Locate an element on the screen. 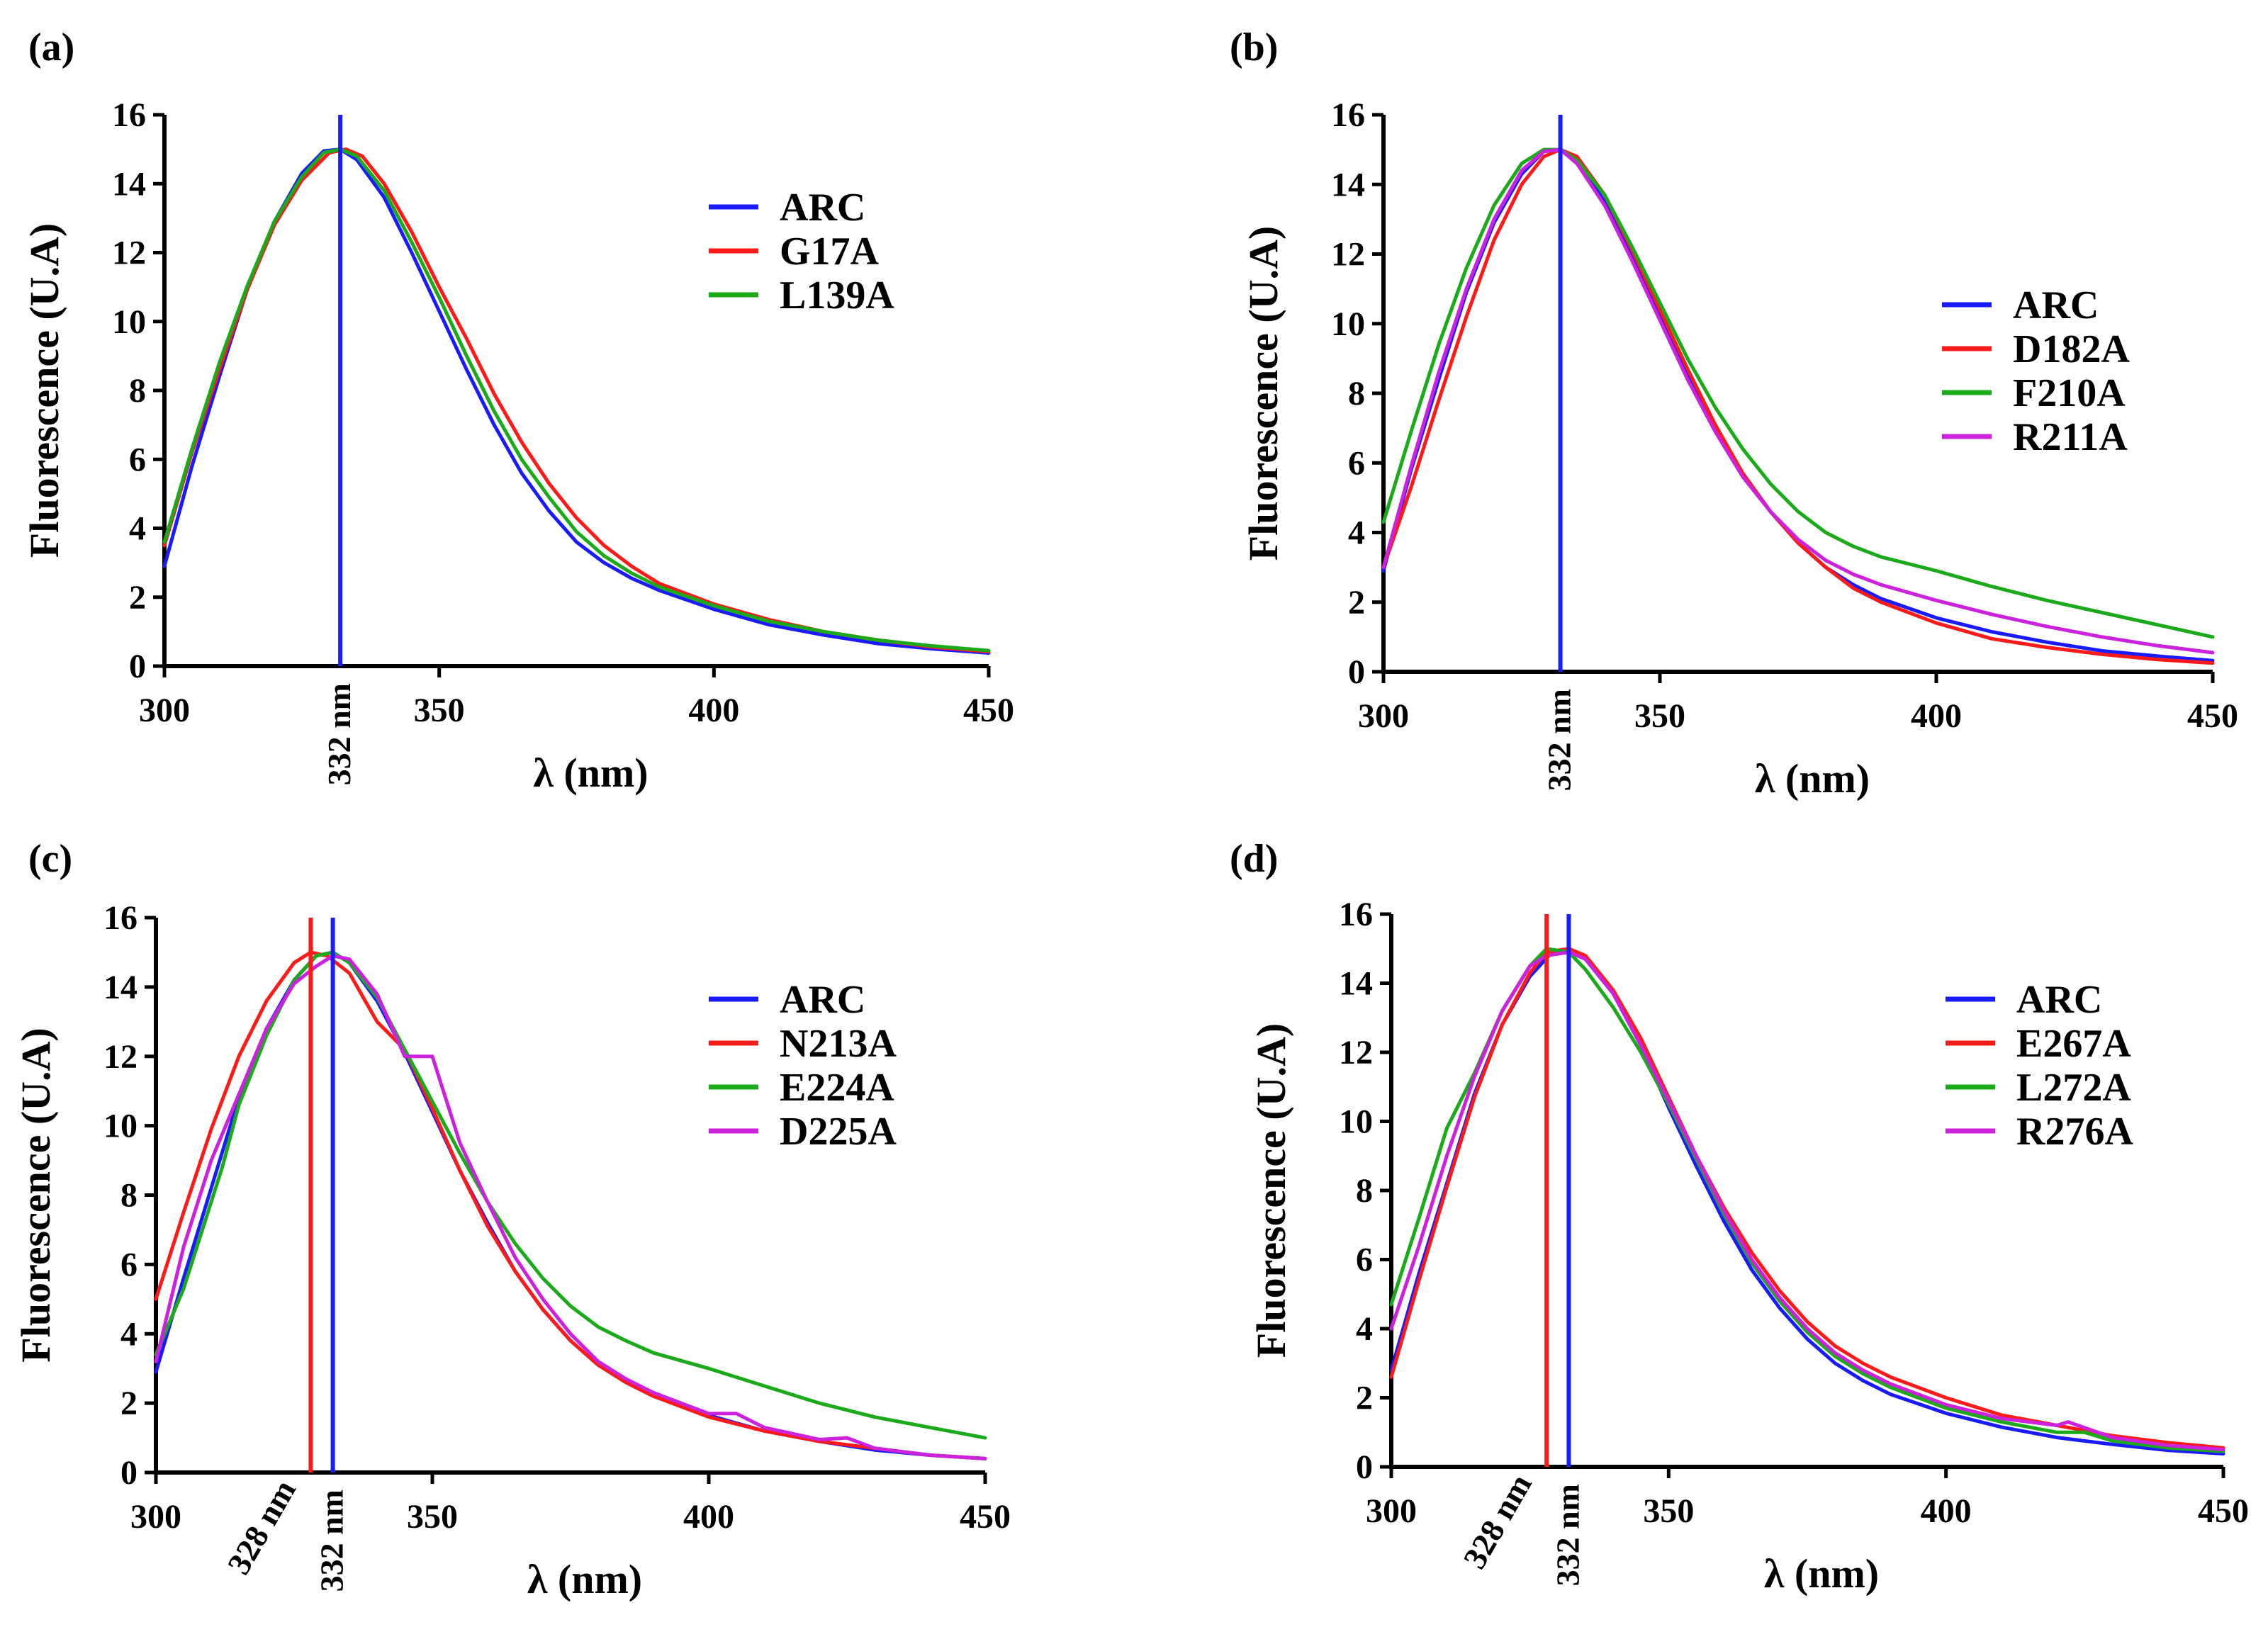 The image size is (2268, 1644). series-line-f210a is located at coordinates (1798, 393).